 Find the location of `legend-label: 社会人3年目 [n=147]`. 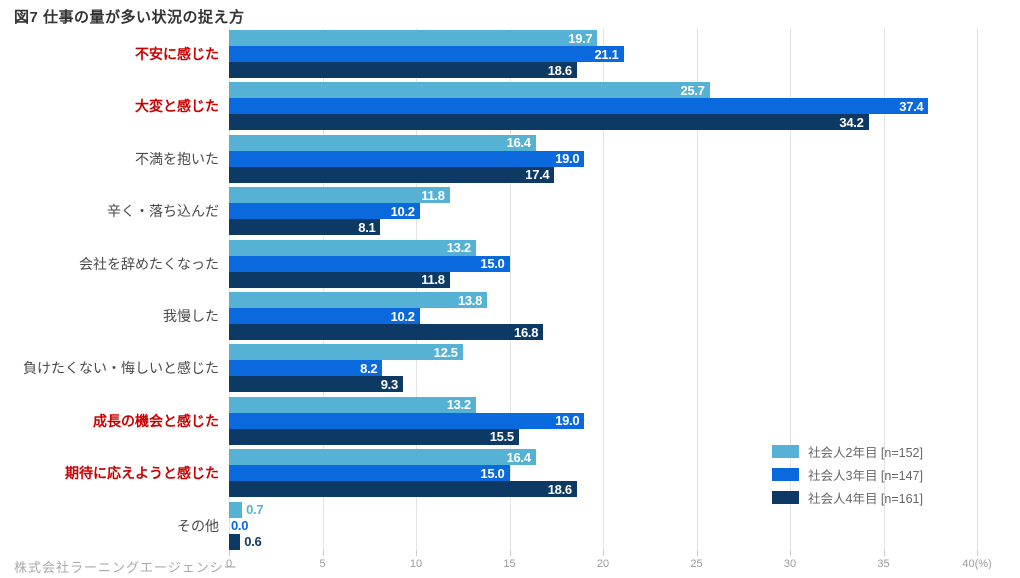

legend-label: 社会人3年目 [n=147] is located at coordinates (865, 476).